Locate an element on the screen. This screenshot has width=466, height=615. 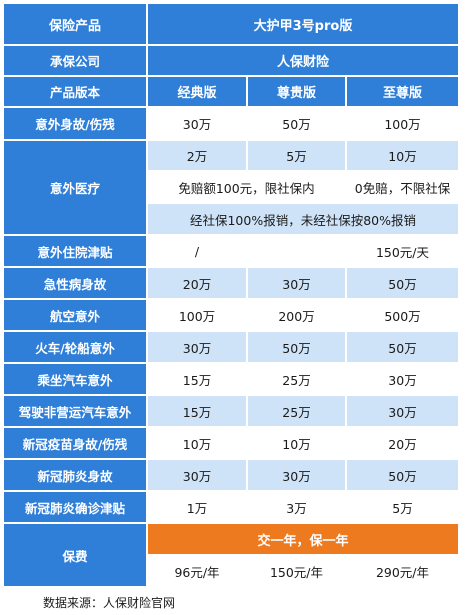
premium-value: 290元/年 is located at coordinates (402, 571).